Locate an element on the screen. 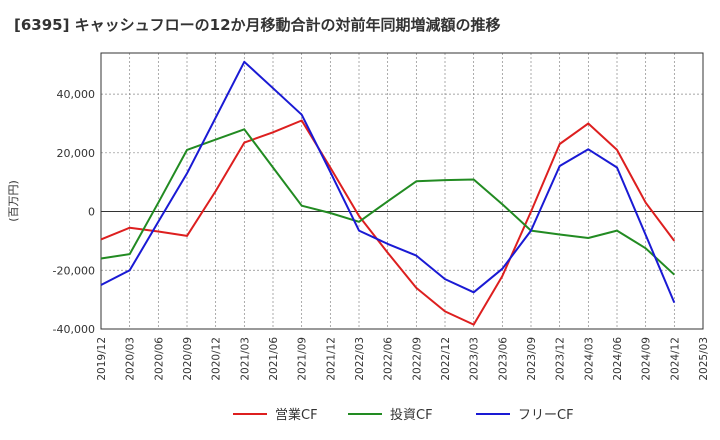 This screenshot has height=440, width=720. x-tick-label: 2020/12 is located at coordinates (217, 359).